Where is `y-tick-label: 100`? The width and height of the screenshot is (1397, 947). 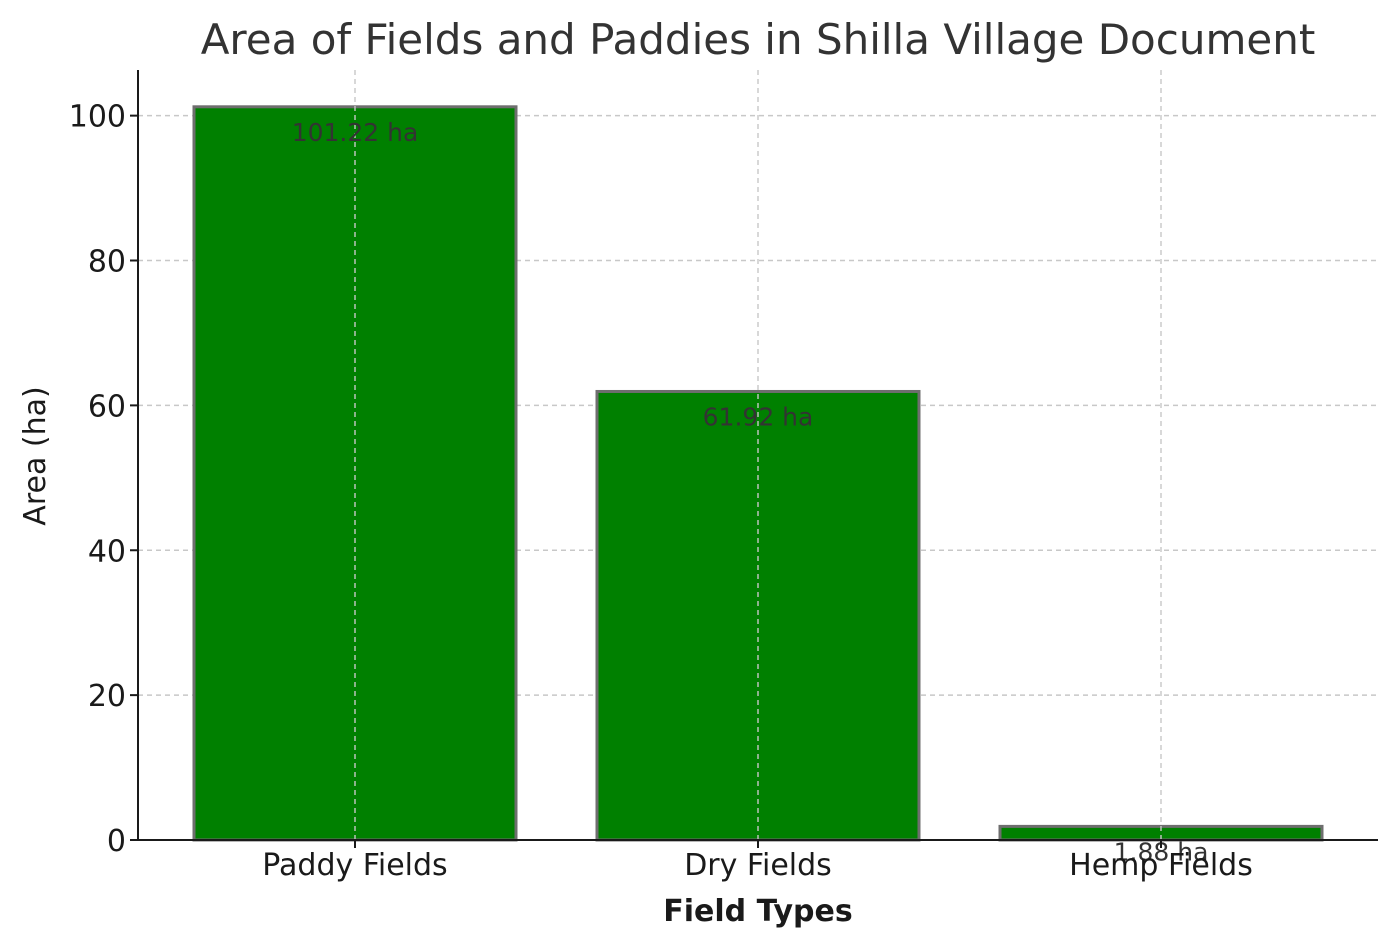
y-tick-label: 100 is located at coordinates (97, 117).